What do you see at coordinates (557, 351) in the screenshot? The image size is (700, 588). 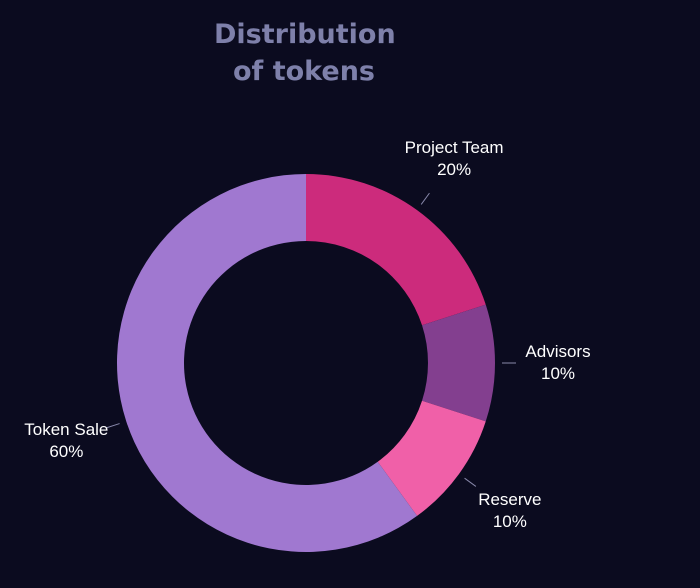 I see `slice-label: Advisors` at bounding box center [557, 351].